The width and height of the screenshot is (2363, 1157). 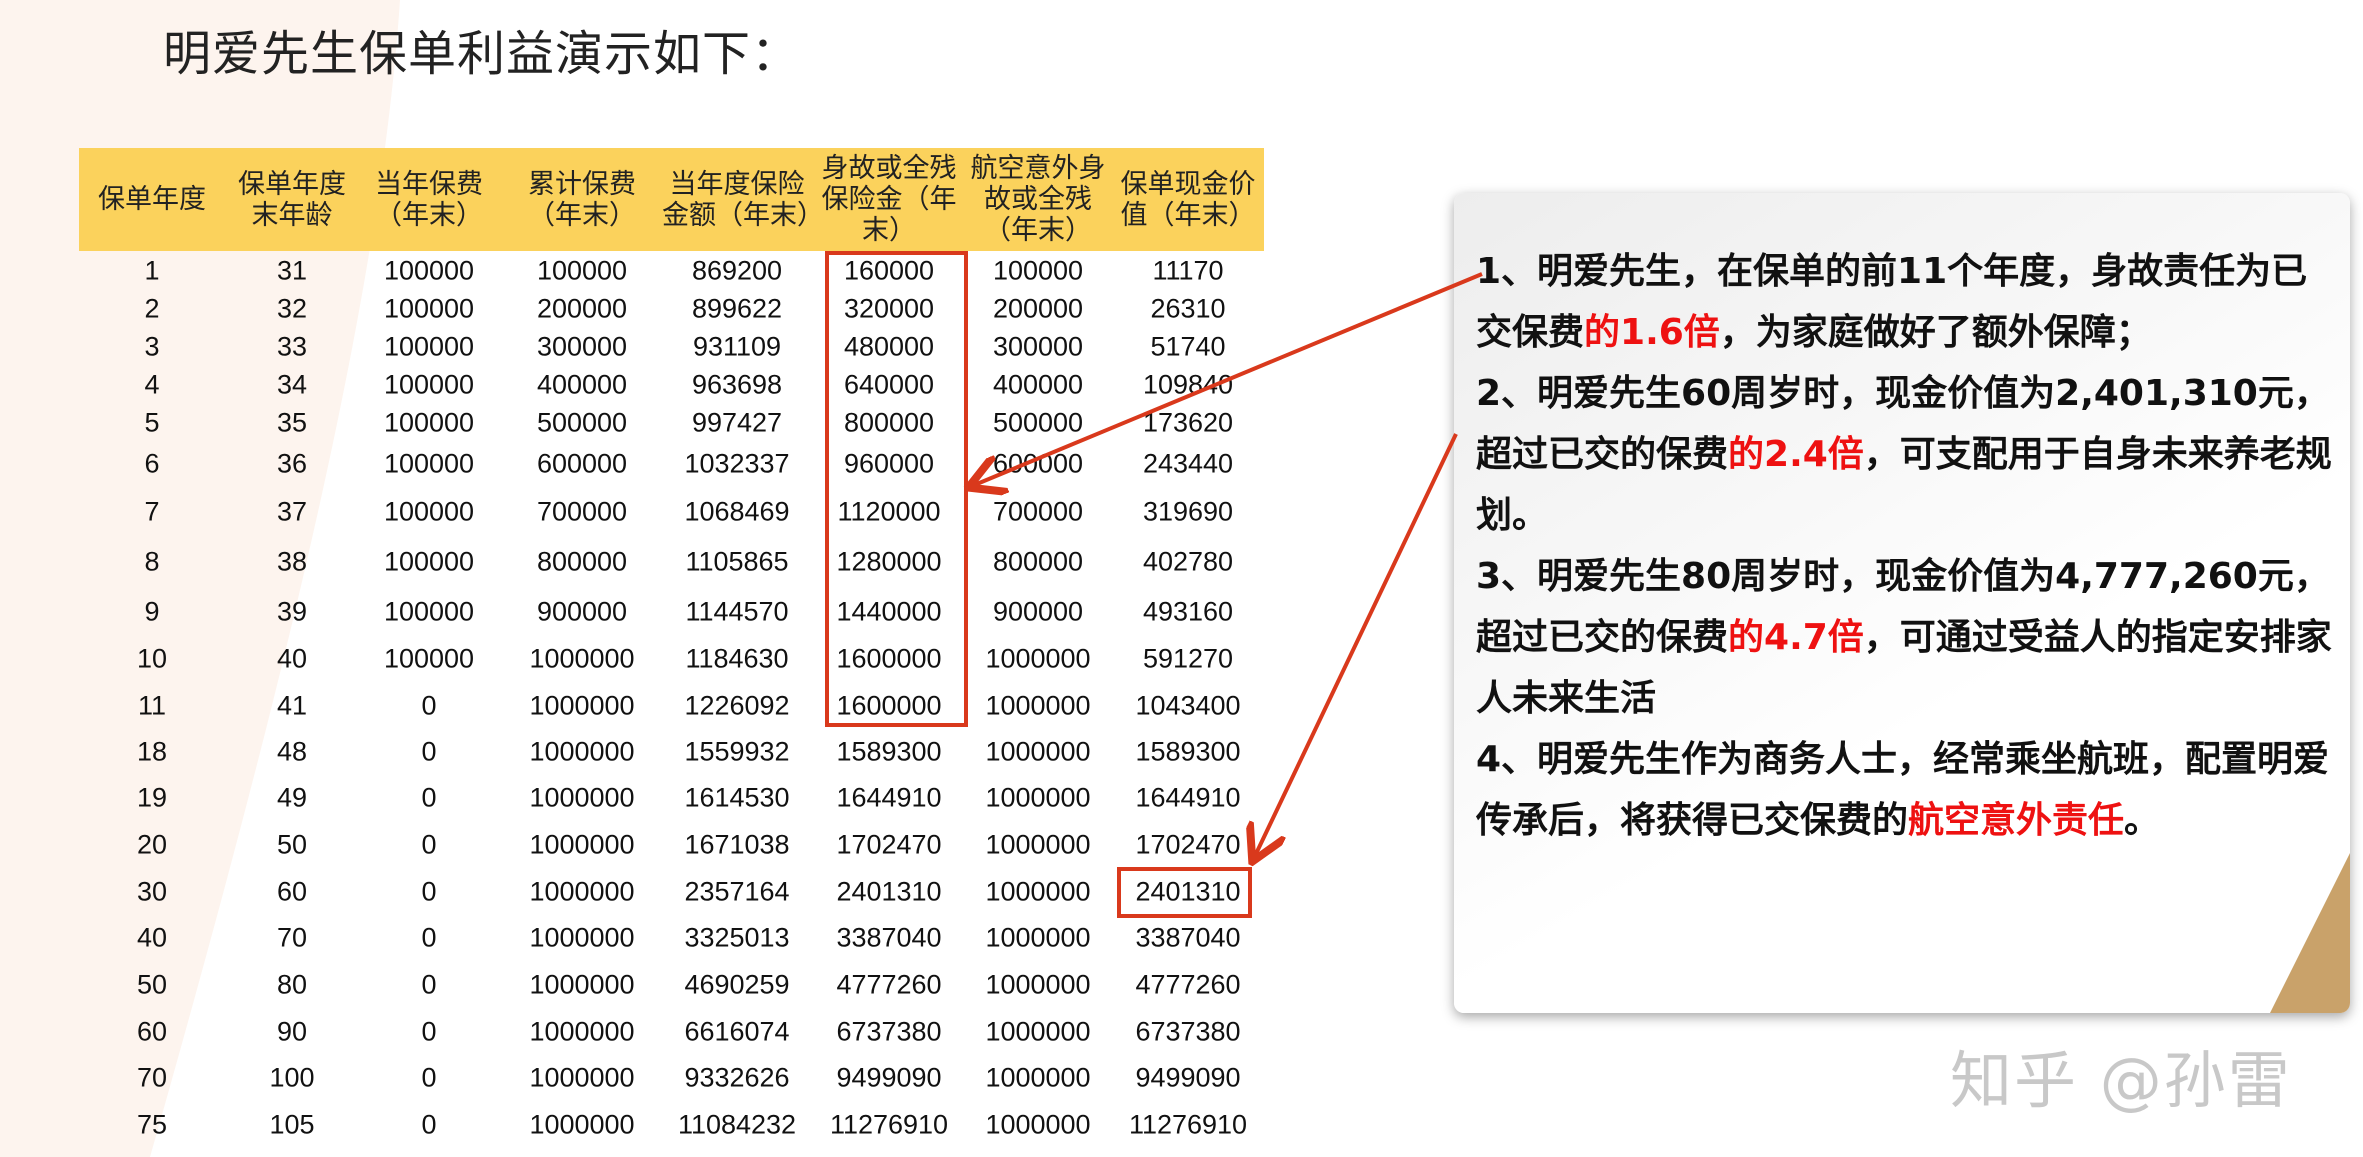 What do you see at coordinates (582, 611) in the screenshot?
I see `table-cell: 900000` at bounding box center [582, 611].